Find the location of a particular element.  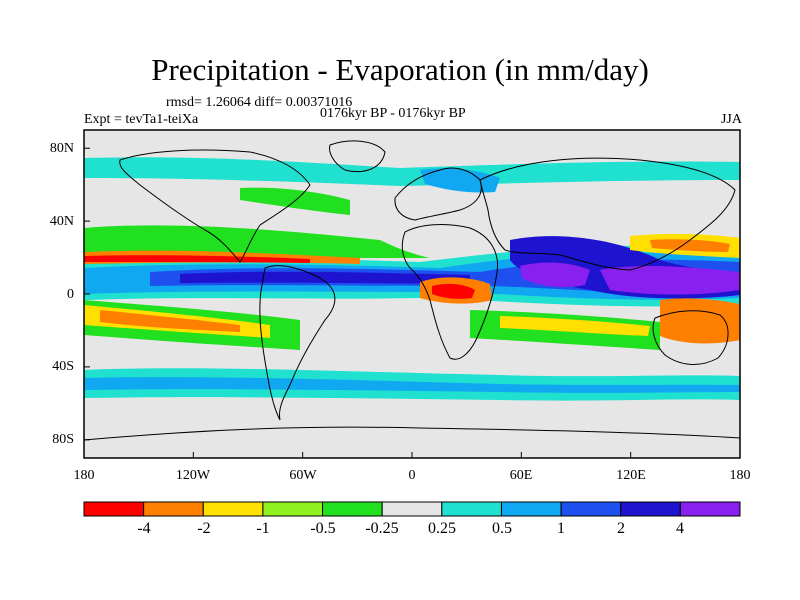

africa-outline is located at coordinates (450, 292).